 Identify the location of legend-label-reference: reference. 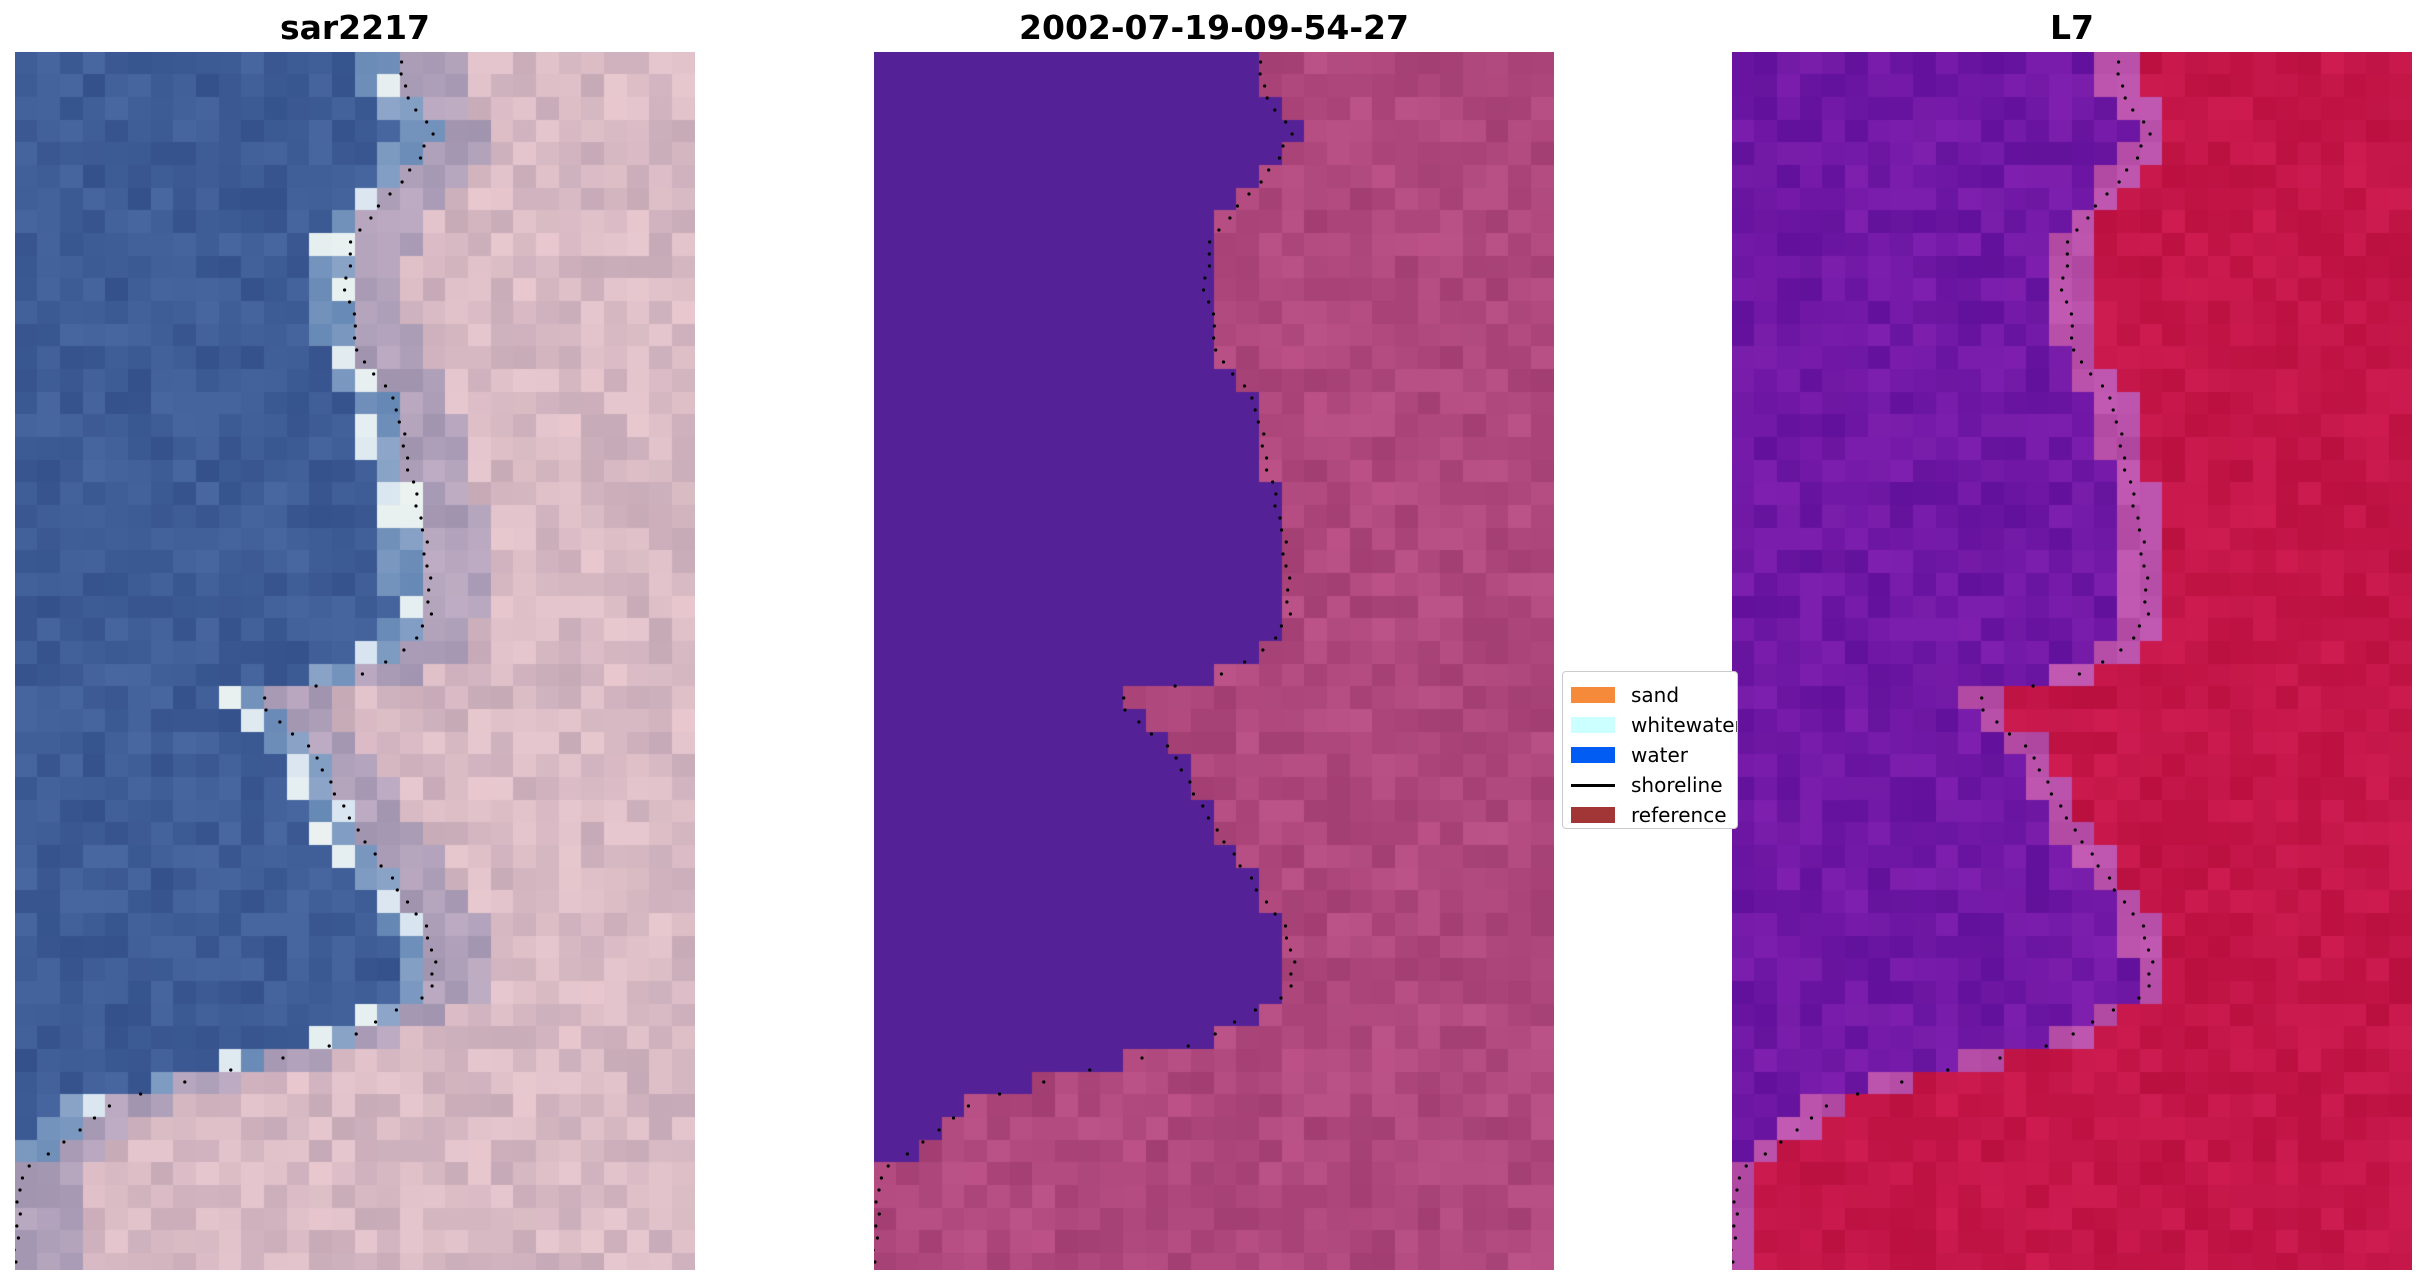
(1679, 815).